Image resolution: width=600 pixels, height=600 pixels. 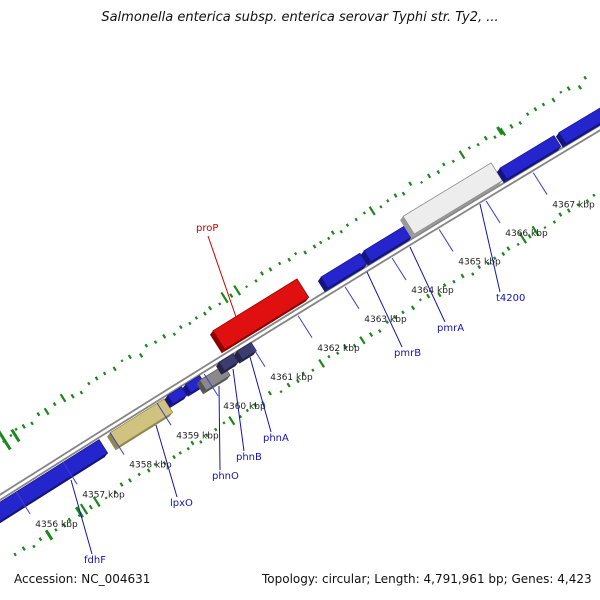 I want to click on ruler-label-4364: 4364 kbp, so click(x=432, y=291).